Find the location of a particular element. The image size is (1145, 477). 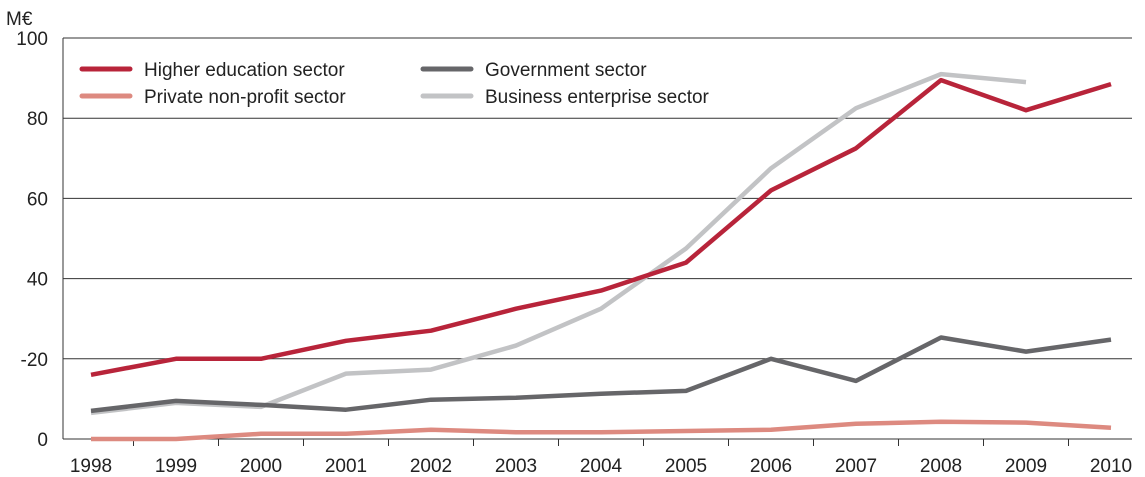

x-tick-label: 1998 is located at coordinates (91, 466).